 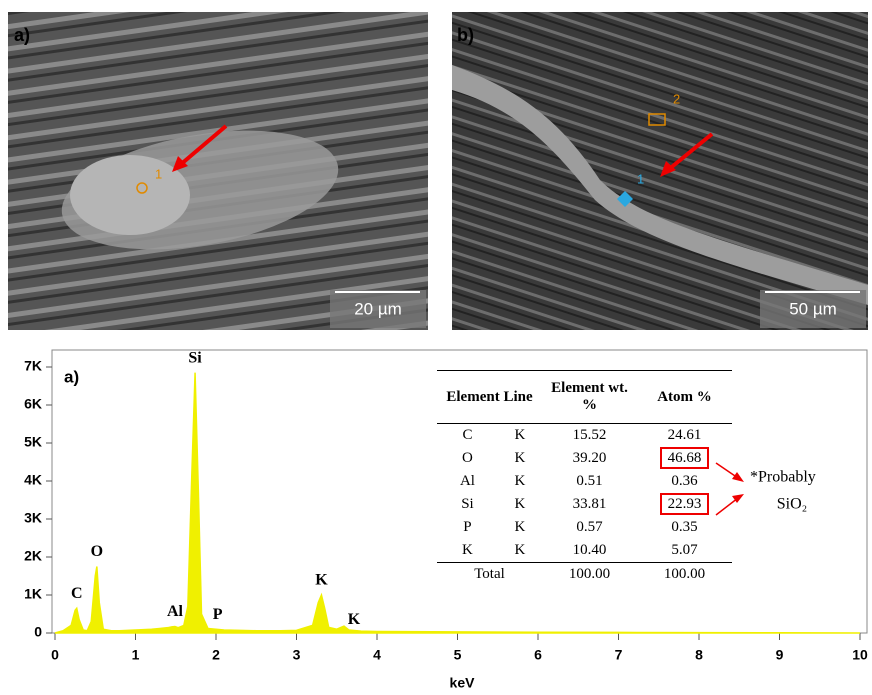 I want to click on table-row: Al K 0.51 0.36, so click(x=584, y=481).